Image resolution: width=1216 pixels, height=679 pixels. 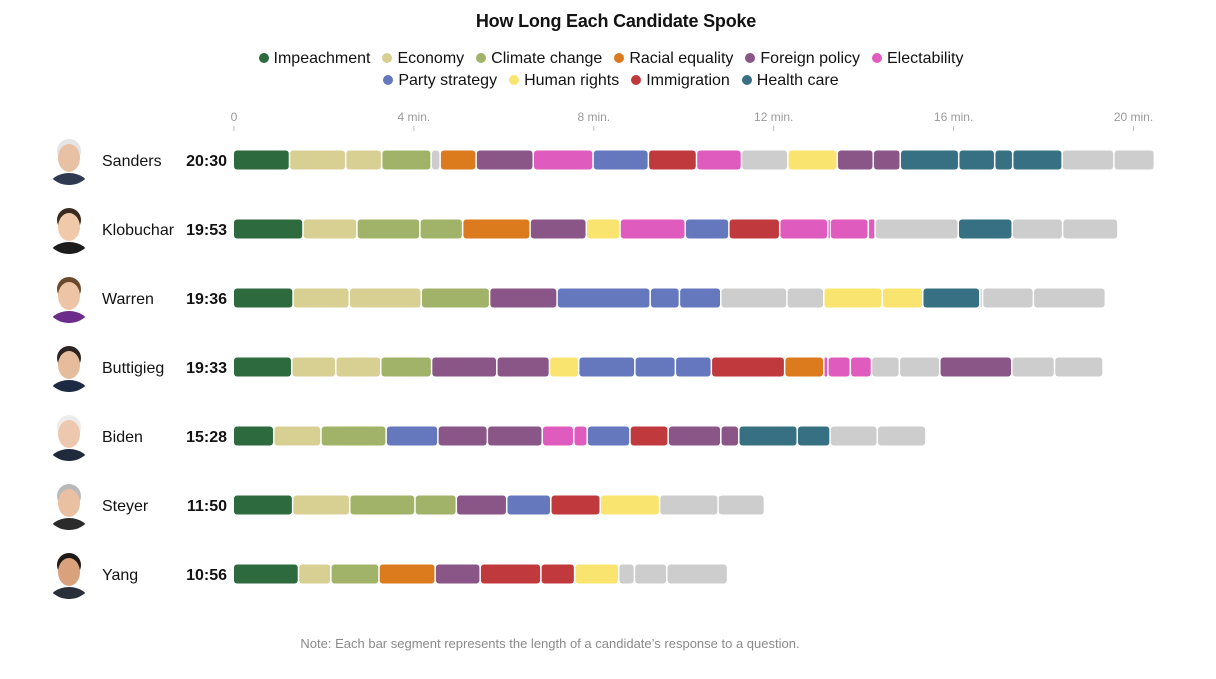 I want to click on legend-item-climate: Climate change, so click(x=539, y=59).